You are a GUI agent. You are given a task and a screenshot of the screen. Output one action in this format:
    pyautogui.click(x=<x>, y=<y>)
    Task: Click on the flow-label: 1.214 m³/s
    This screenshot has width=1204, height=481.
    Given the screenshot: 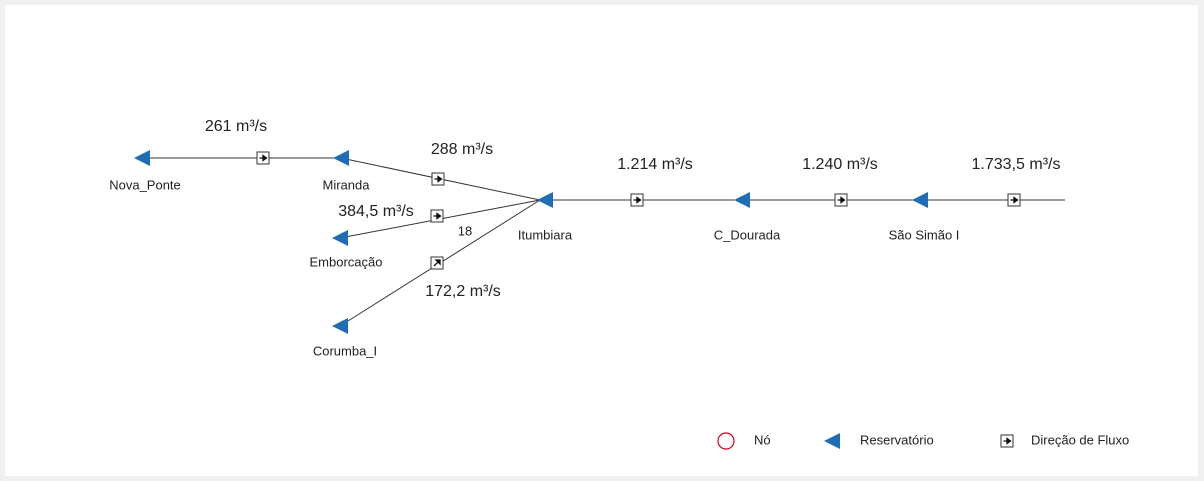 What is the action you would take?
    pyautogui.click(x=655, y=164)
    